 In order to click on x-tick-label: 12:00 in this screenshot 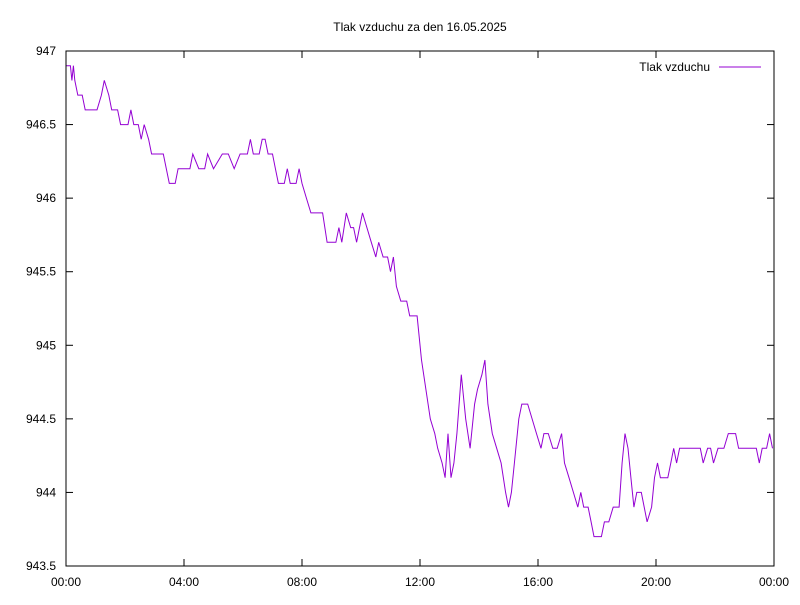, I will do `click(420, 582)`.